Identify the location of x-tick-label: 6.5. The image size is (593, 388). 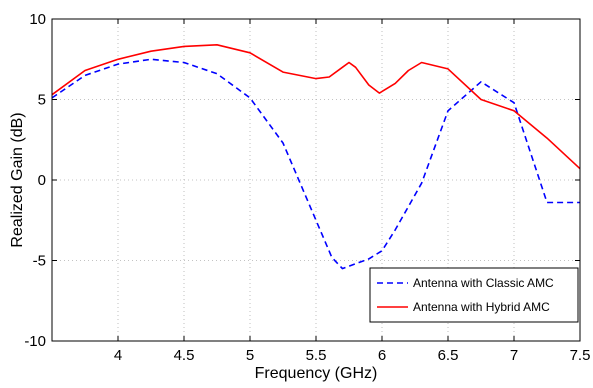
(448, 355).